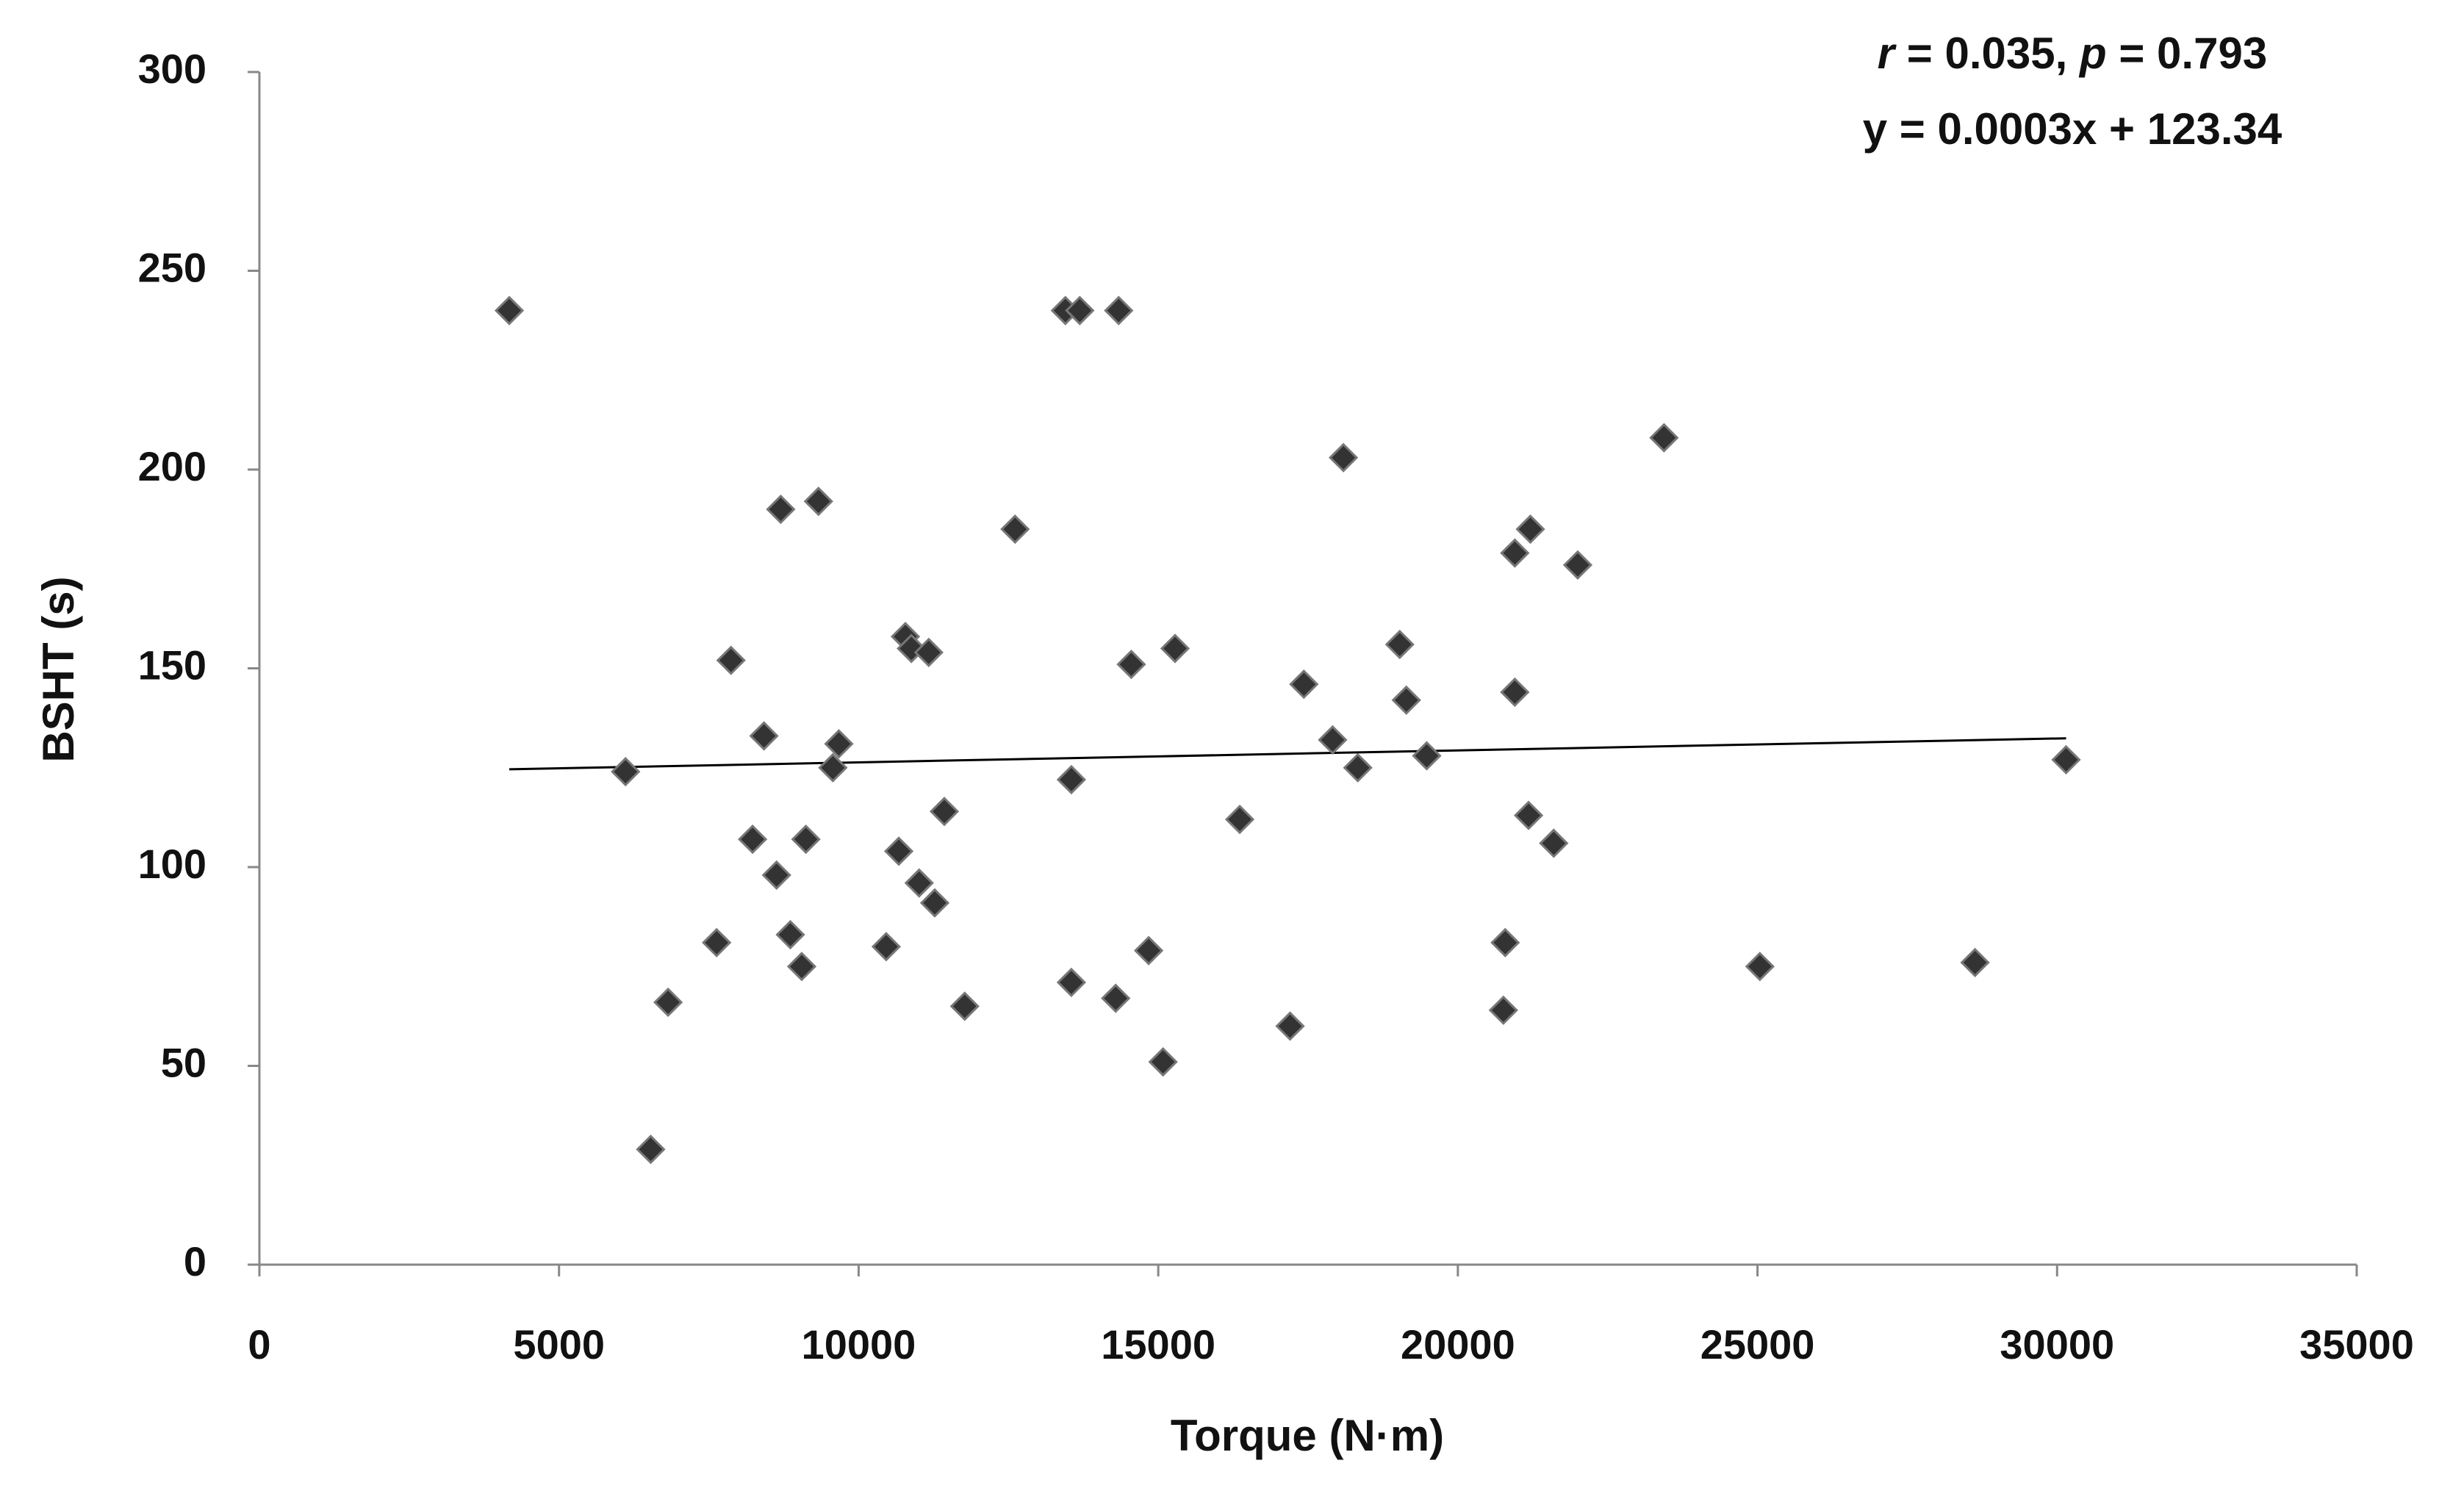 This screenshot has height=1502, width=2464. Describe the element at coordinates (172, 665) in the screenshot. I see `y-tick-label: 150` at that location.